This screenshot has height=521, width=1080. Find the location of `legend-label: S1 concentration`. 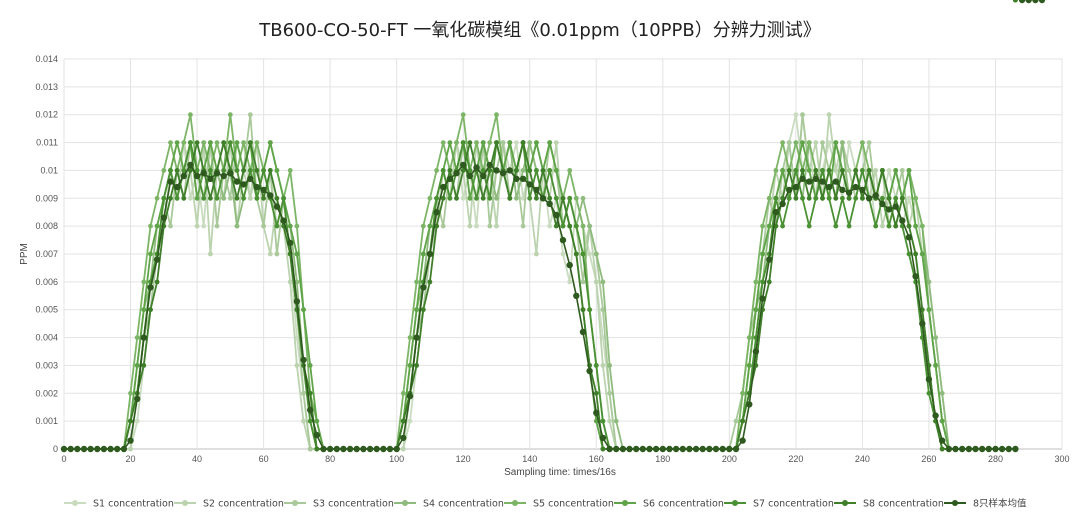

legend-label: S1 concentration is located at coordinates (133, 504).